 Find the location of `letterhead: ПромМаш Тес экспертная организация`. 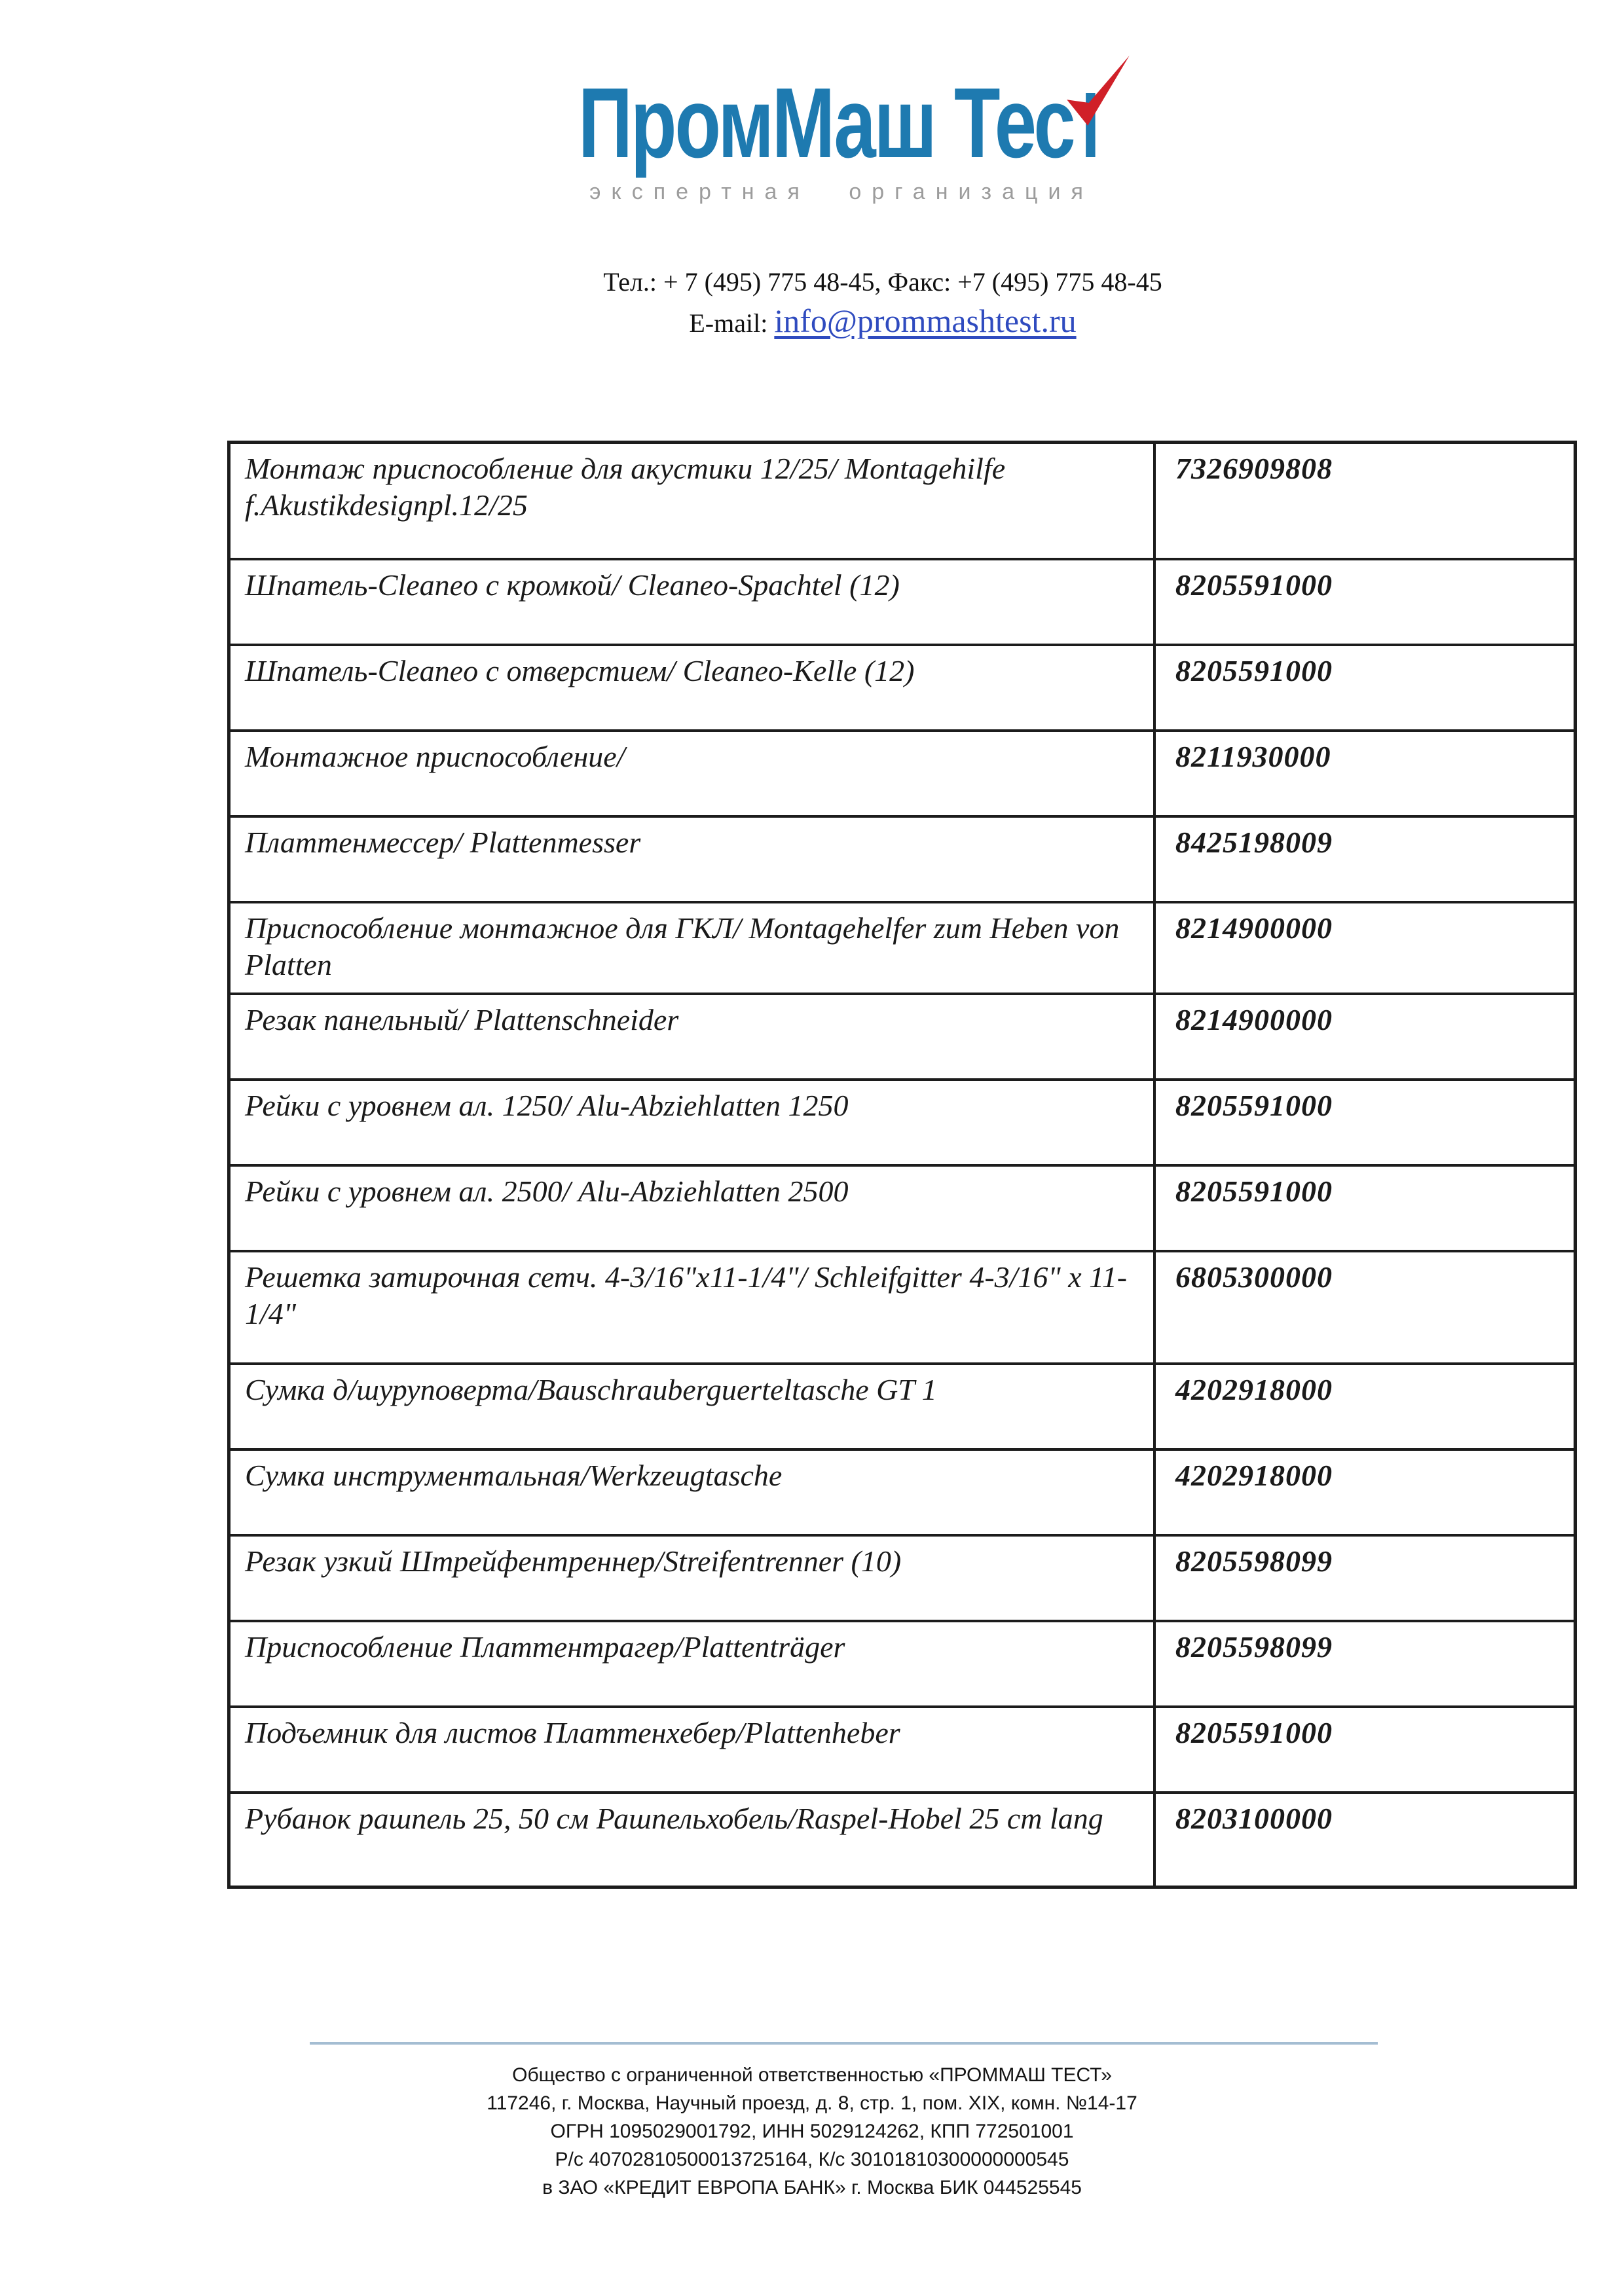

letterhead: ПромМаш Тес экспертная организация is located at coordinates (826, 130).